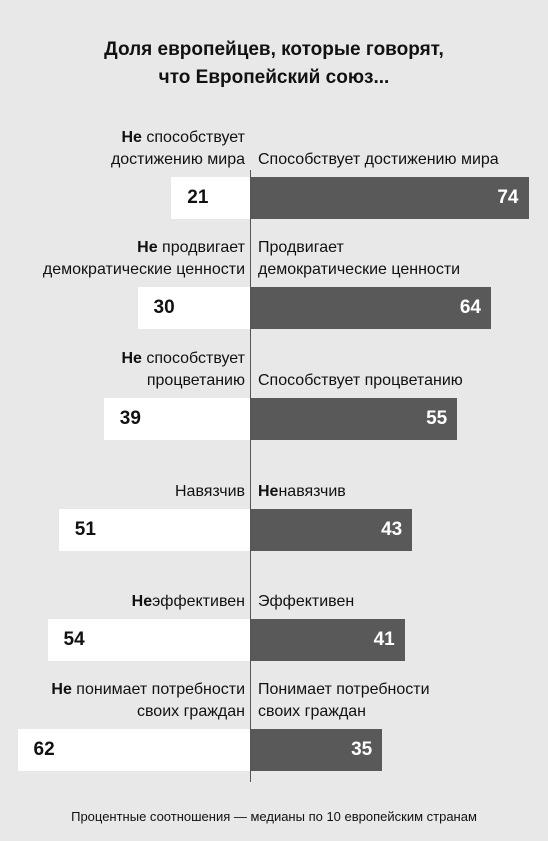 This screenshot has width=548, height=841. Describe the element at coordinates (193, 308) in the screenshot. I see `bar-negative-democracy: 30` at that location.